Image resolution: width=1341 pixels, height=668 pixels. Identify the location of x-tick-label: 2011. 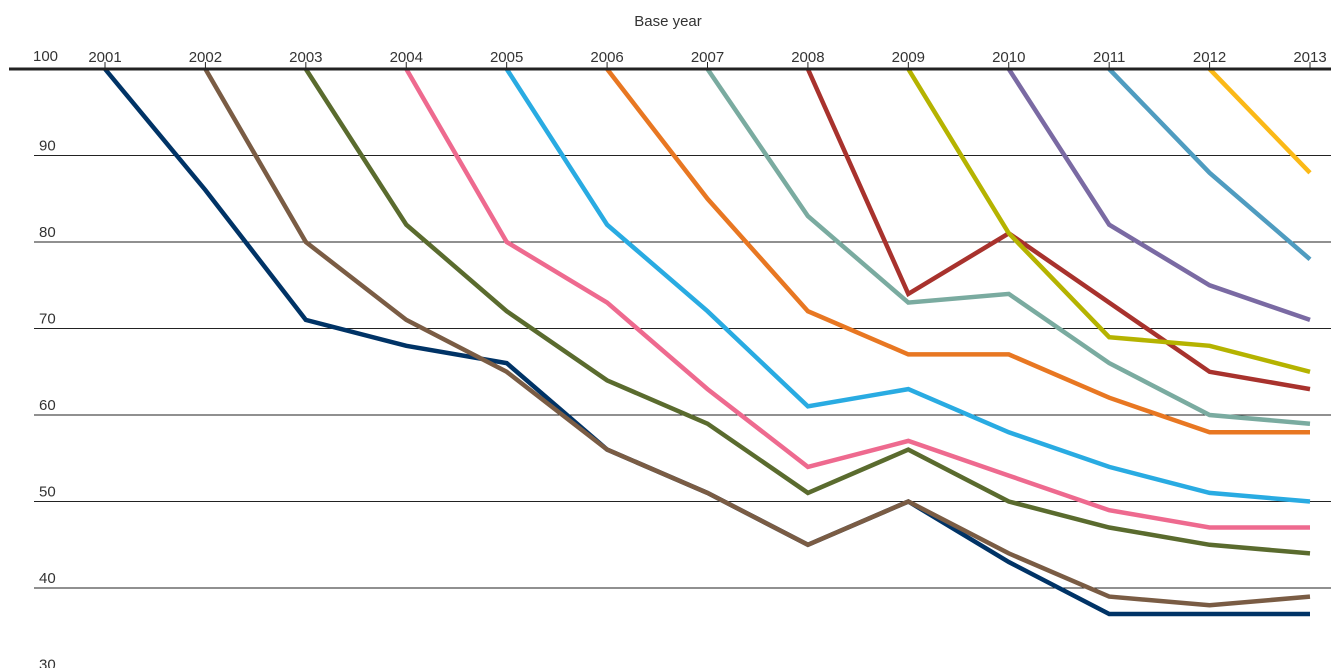
(1109, 57).